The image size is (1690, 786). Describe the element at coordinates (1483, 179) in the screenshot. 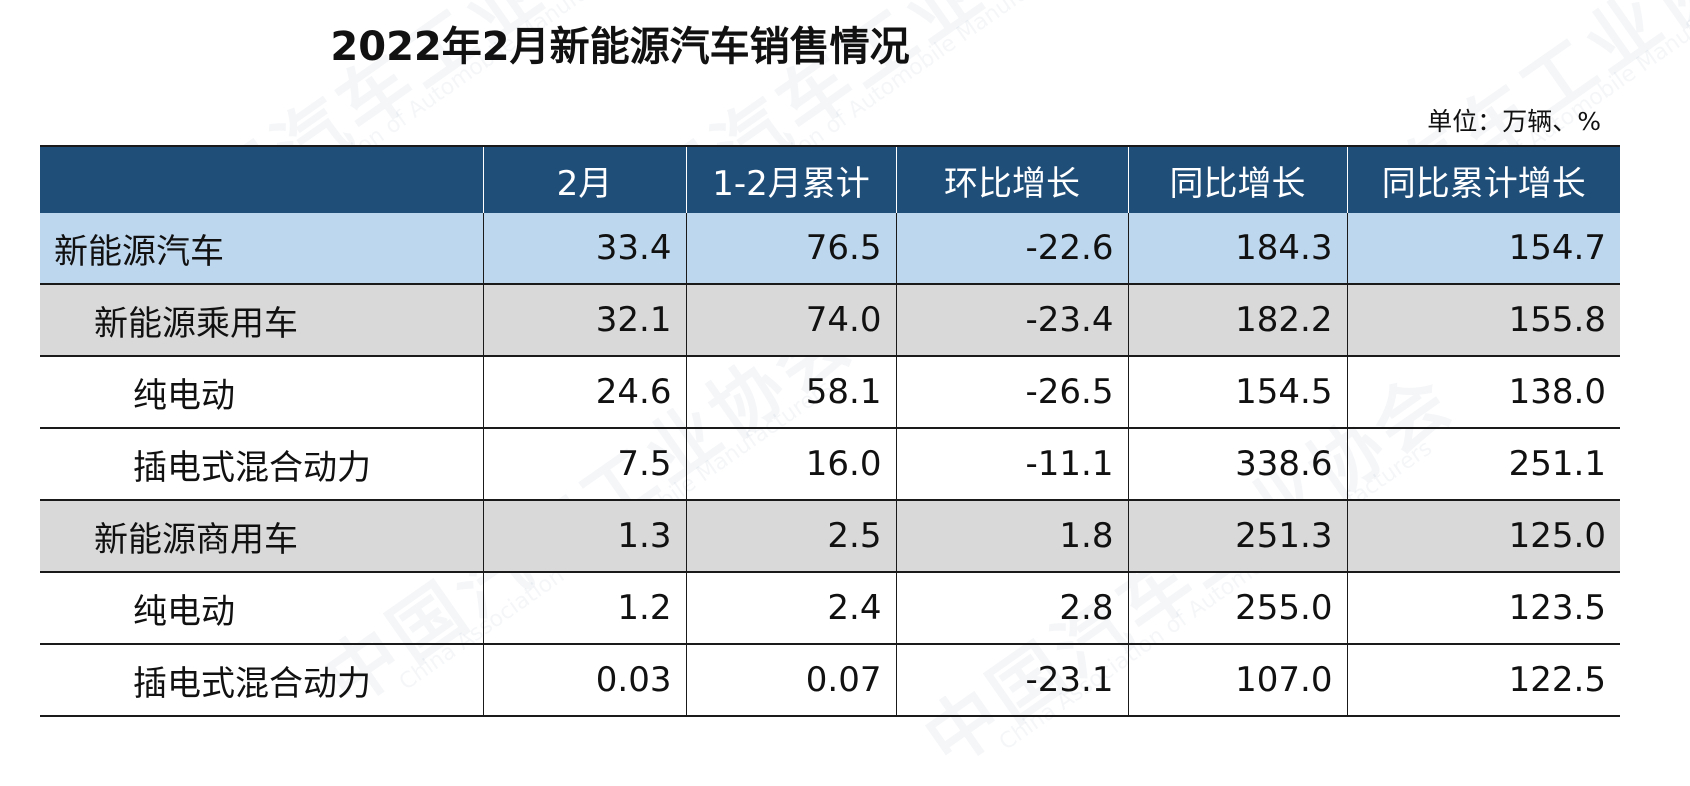

I see `column-header-yoy-cumulative-growth: 同比累计增长` at that location.